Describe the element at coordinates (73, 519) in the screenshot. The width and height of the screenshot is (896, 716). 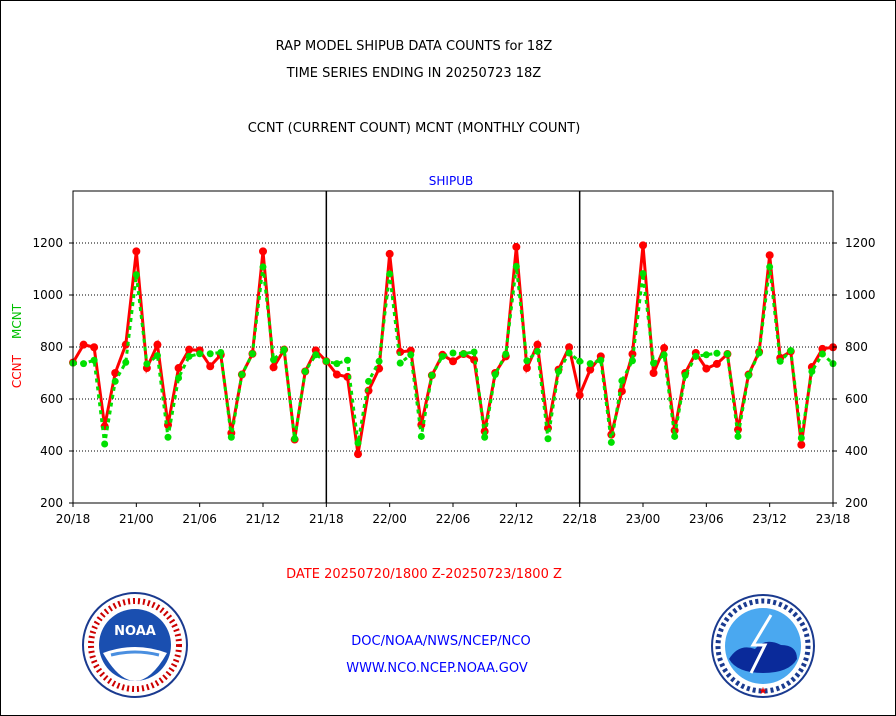
I see `x-tick-label: 20/18` at that location.